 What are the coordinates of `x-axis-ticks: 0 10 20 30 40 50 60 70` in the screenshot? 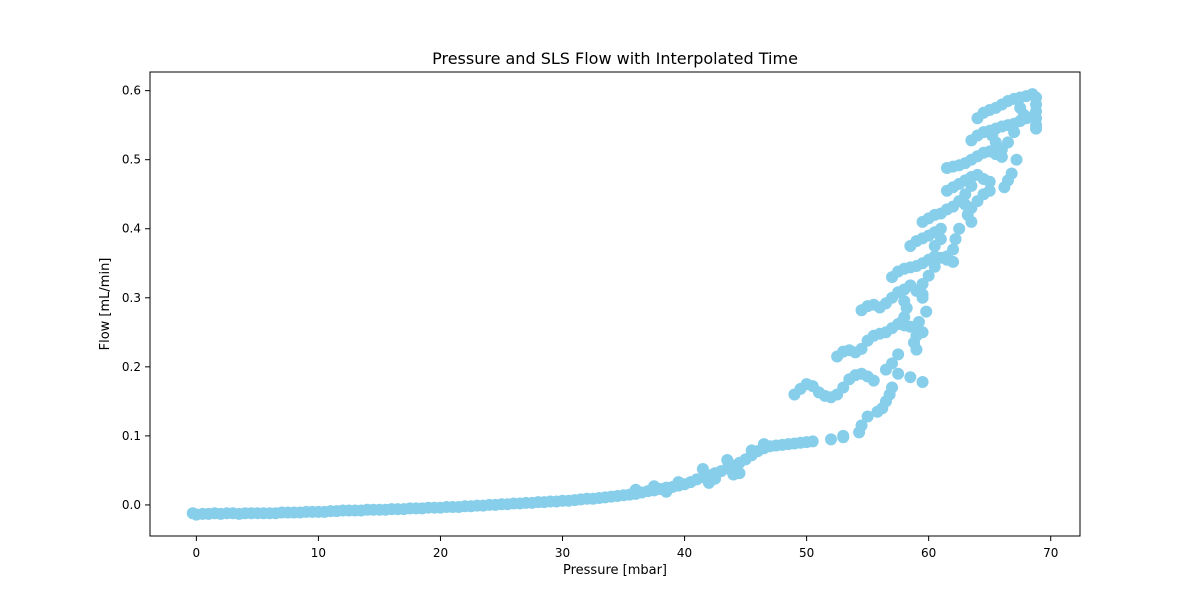 It's located at (625, 548).